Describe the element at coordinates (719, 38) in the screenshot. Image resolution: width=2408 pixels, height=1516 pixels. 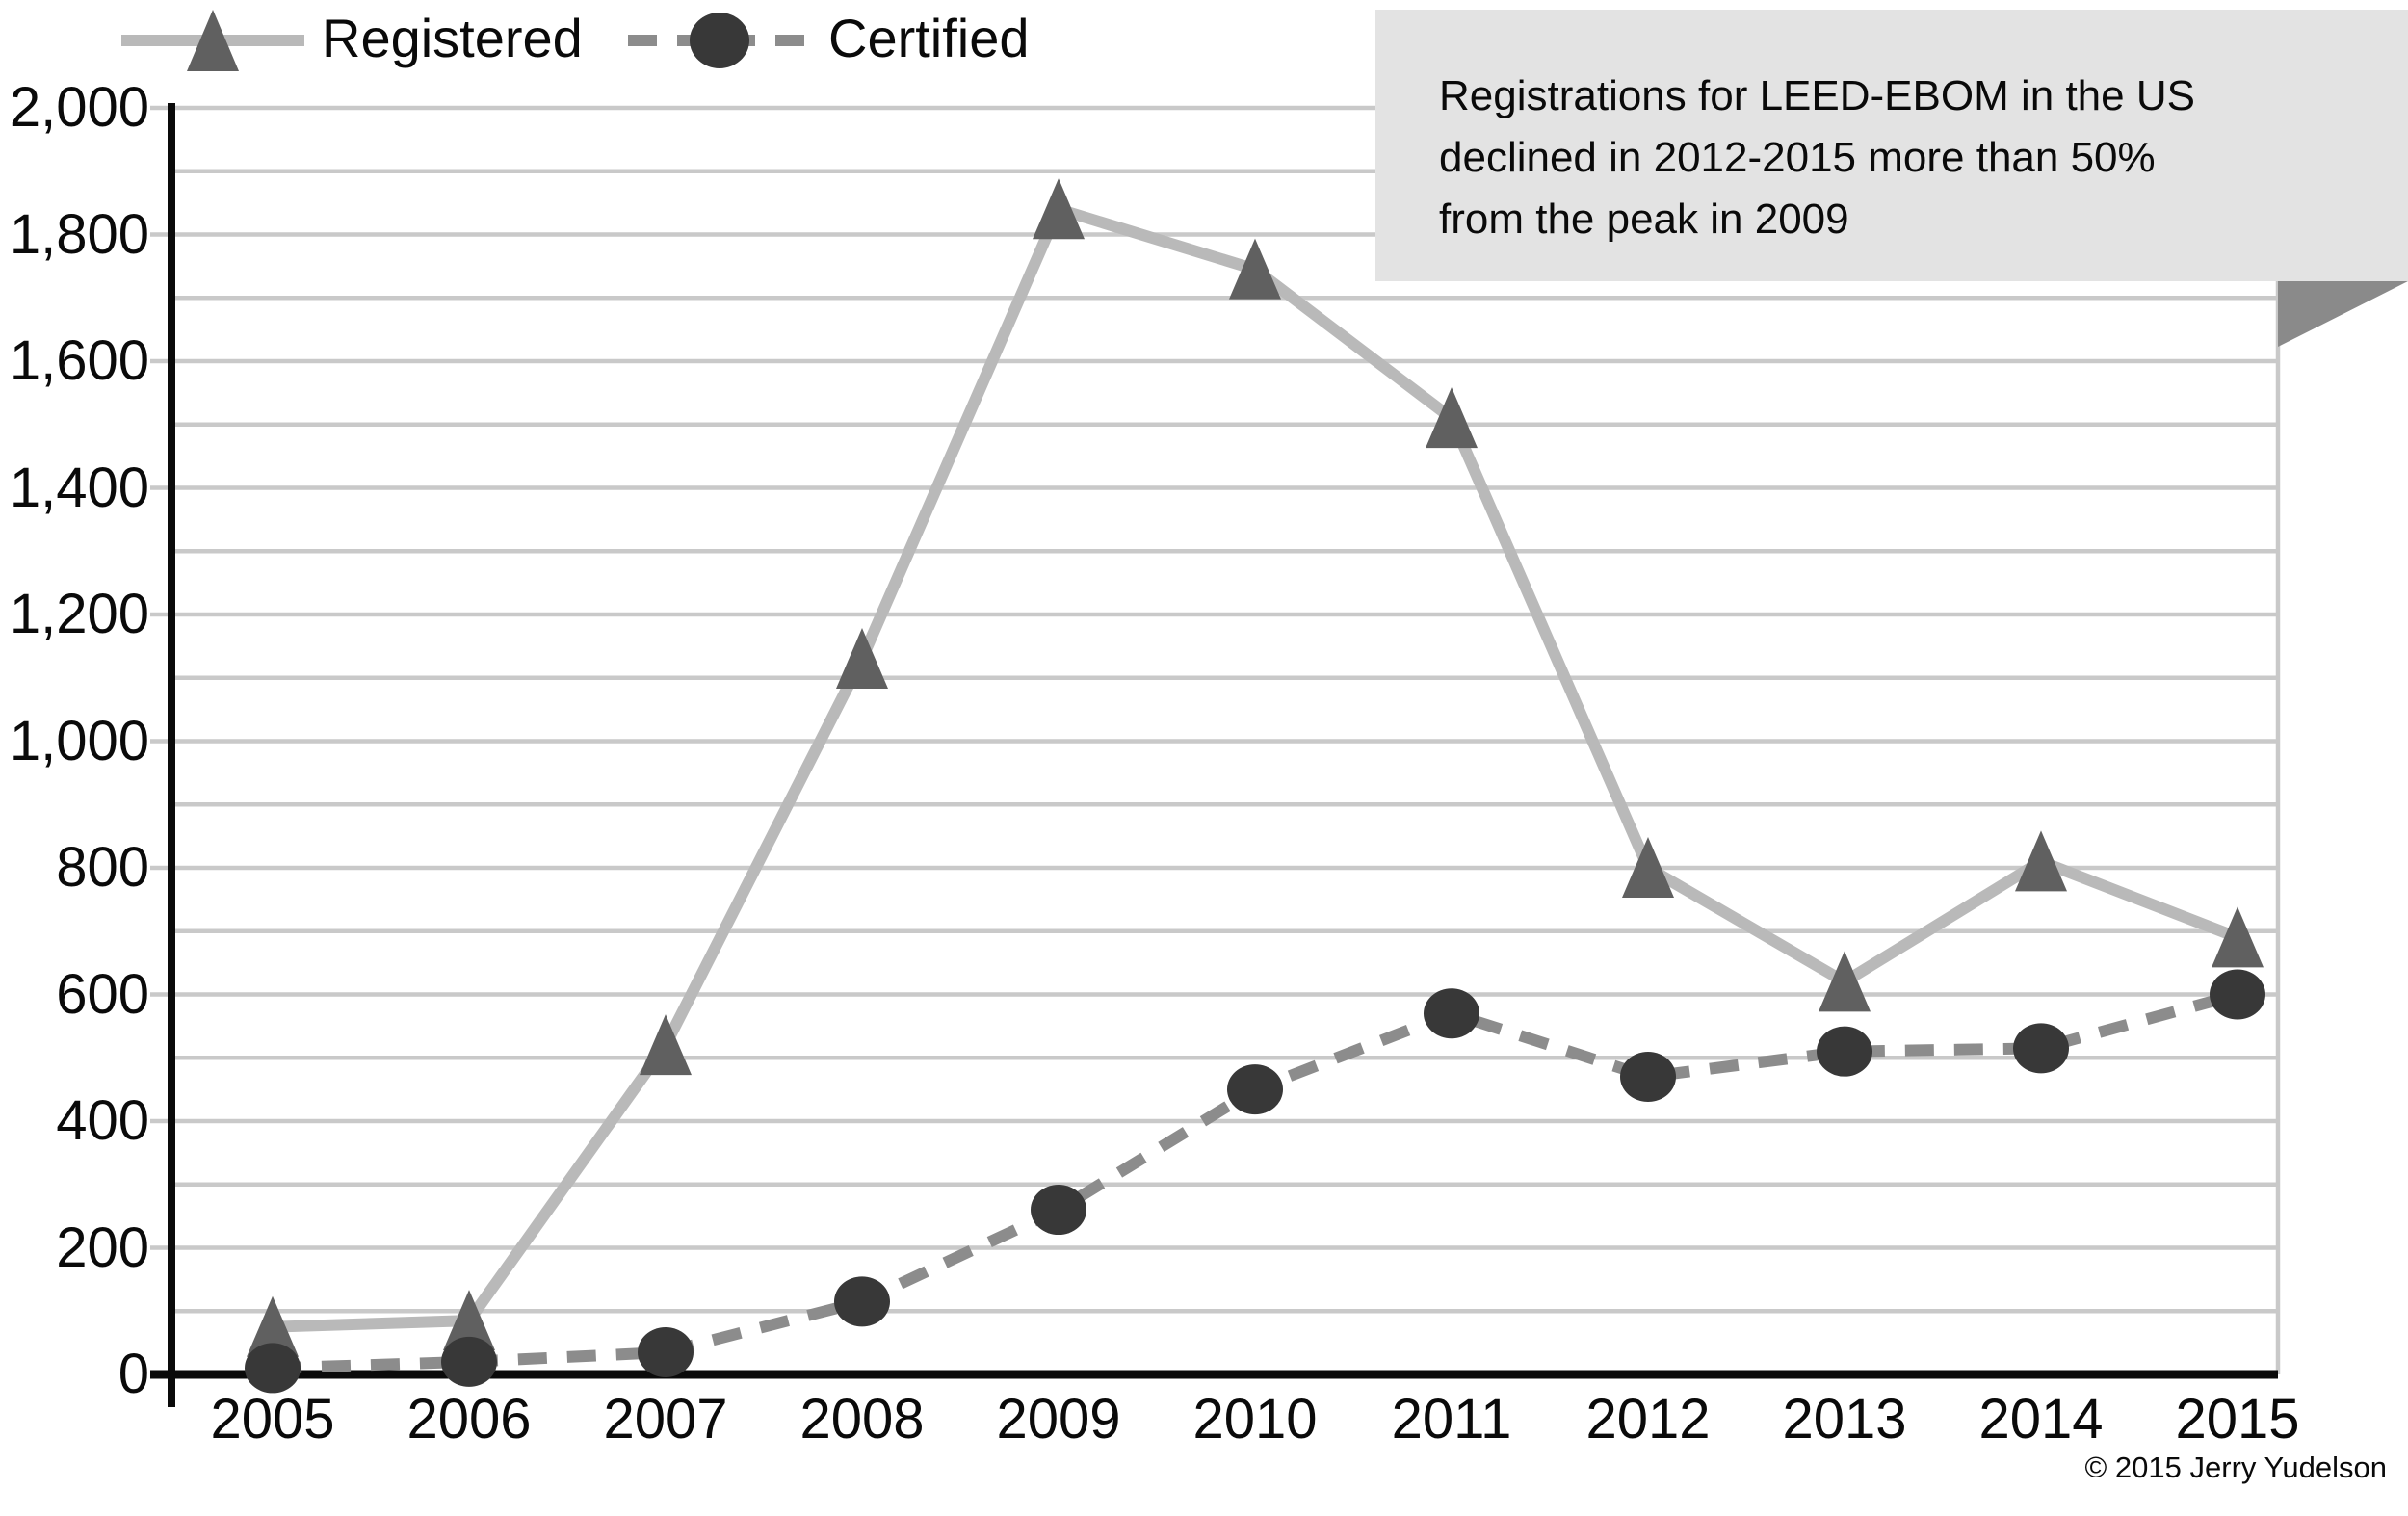
I see `certified-marker-icon` at that location.